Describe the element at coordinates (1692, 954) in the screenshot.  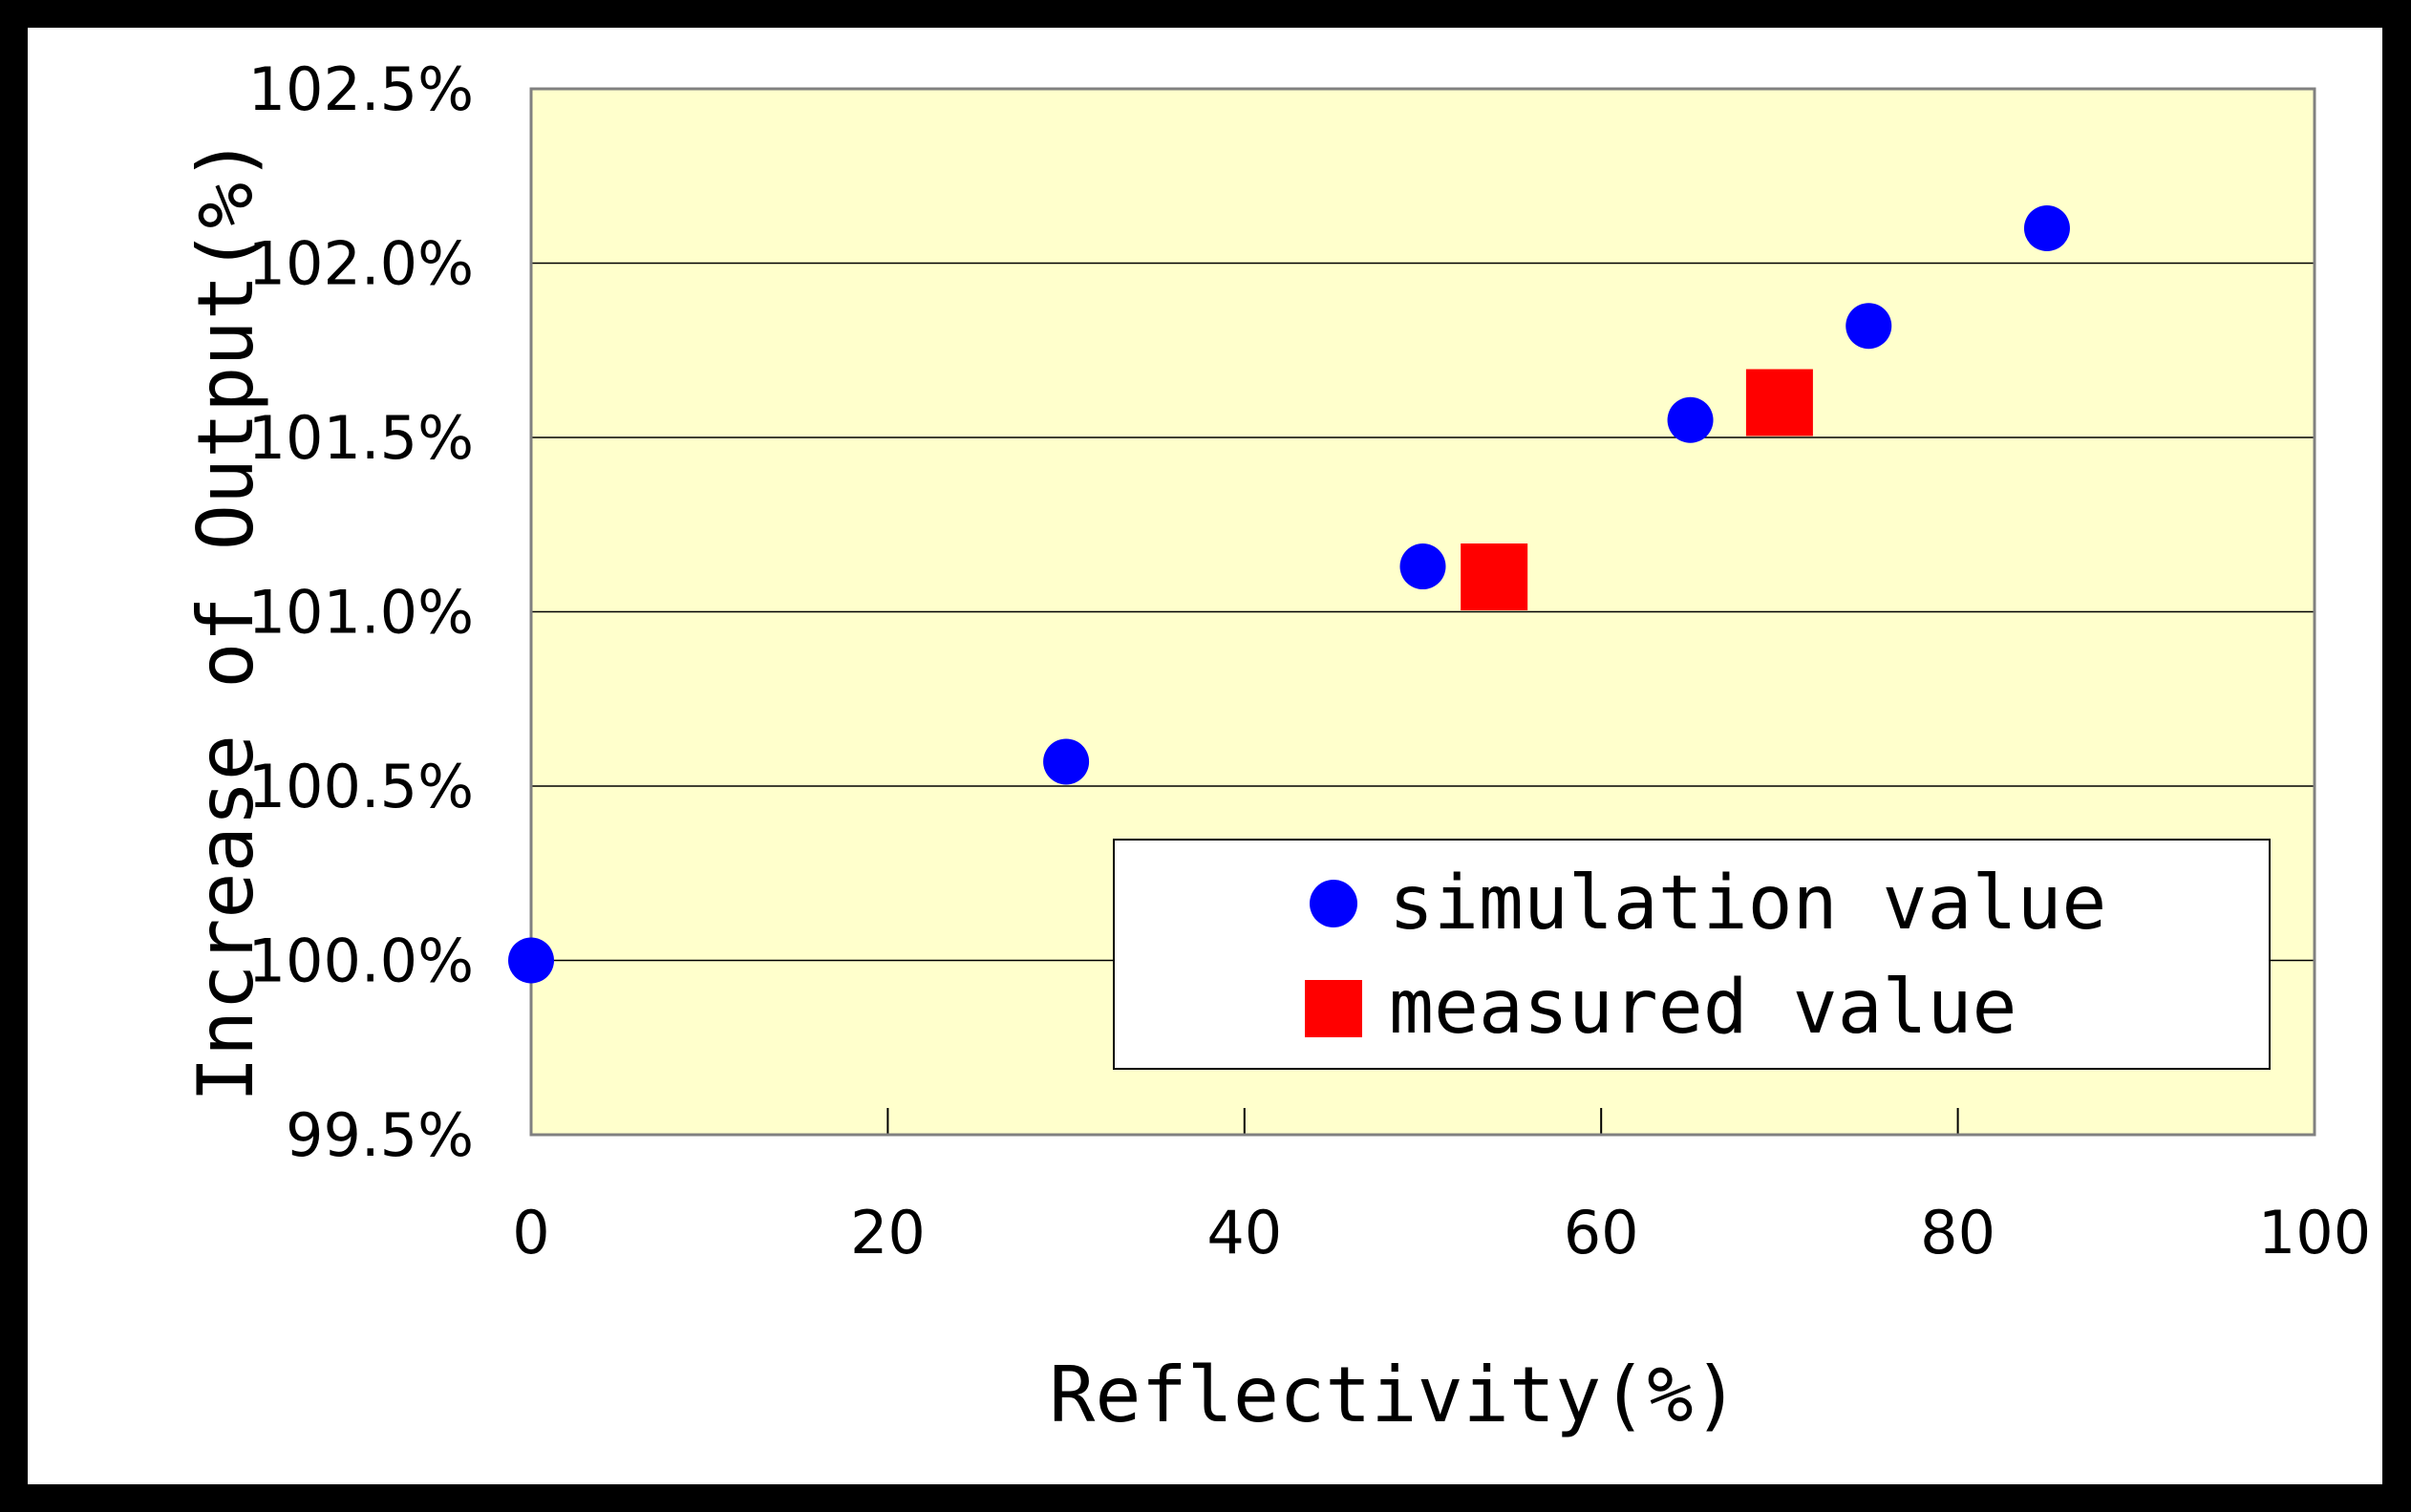
I see `legend: simulation value measured value` at that location.